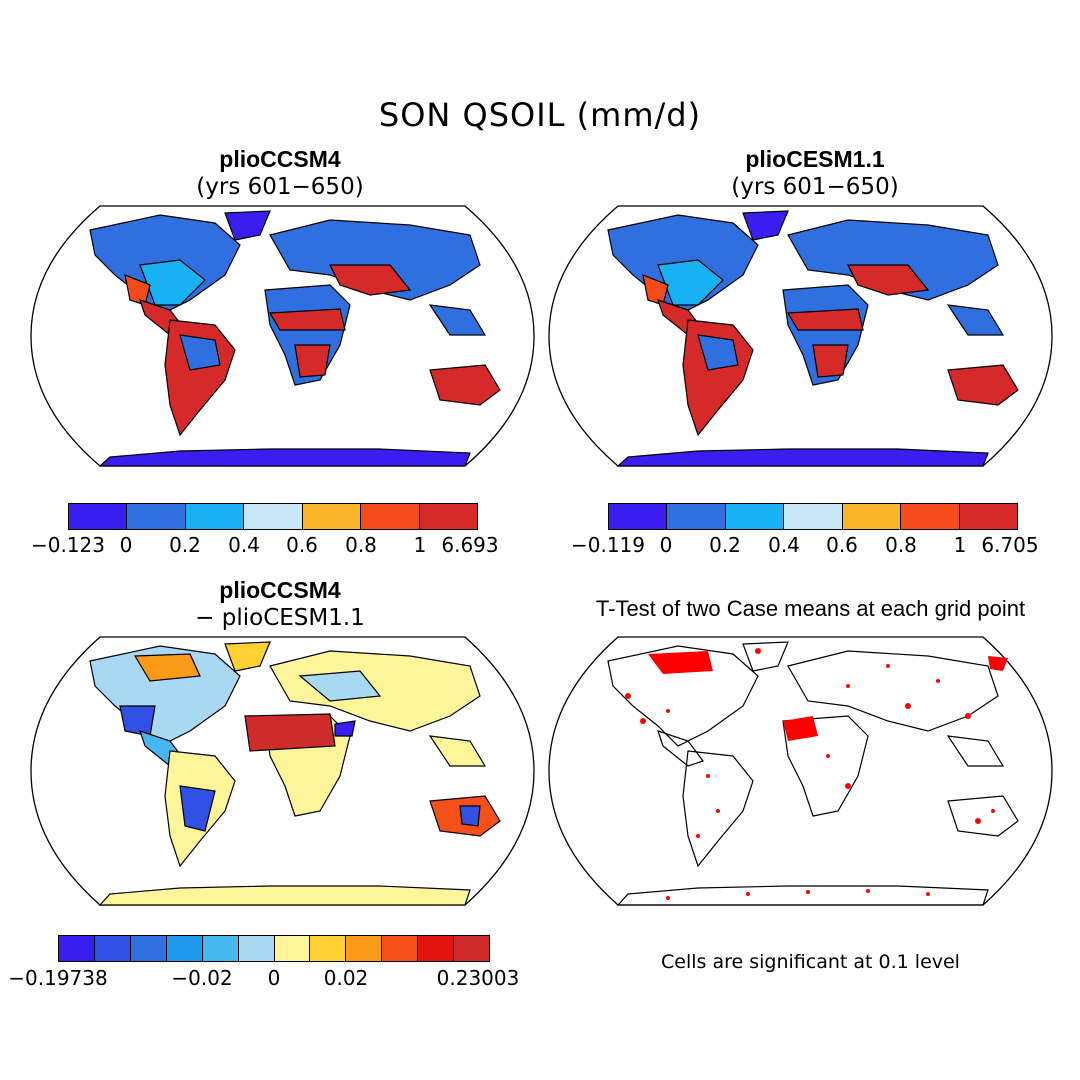 The height and width of the screenshot is (1080, 1080). What do you see at coordinates (815, 159) in the screenshot?
I see `panel-tr-title: plioCESM1.1` at bounding box center [815, 159].